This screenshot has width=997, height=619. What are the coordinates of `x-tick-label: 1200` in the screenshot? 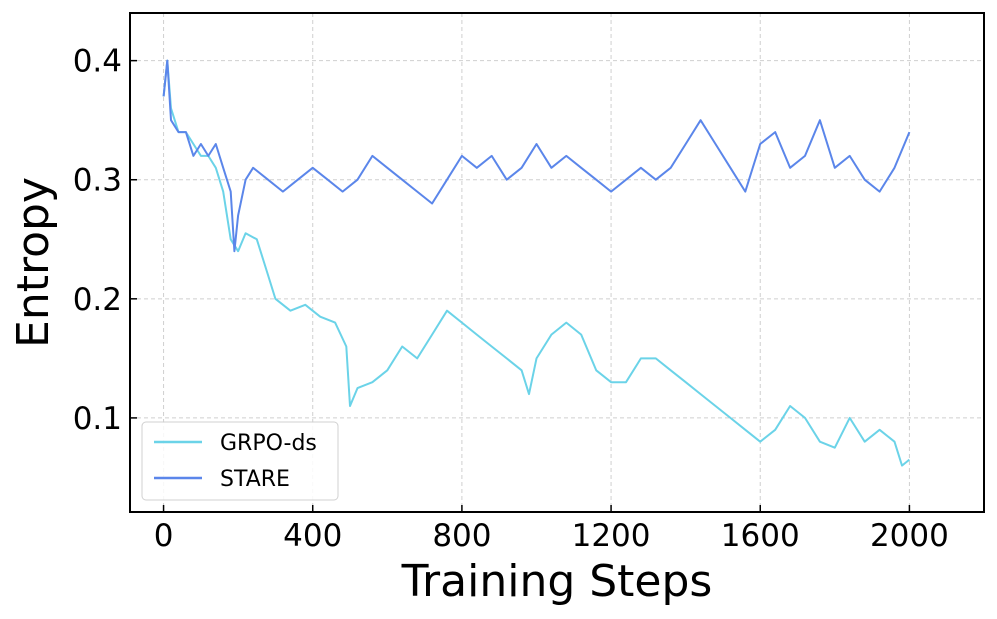 It's located at (611, 536).